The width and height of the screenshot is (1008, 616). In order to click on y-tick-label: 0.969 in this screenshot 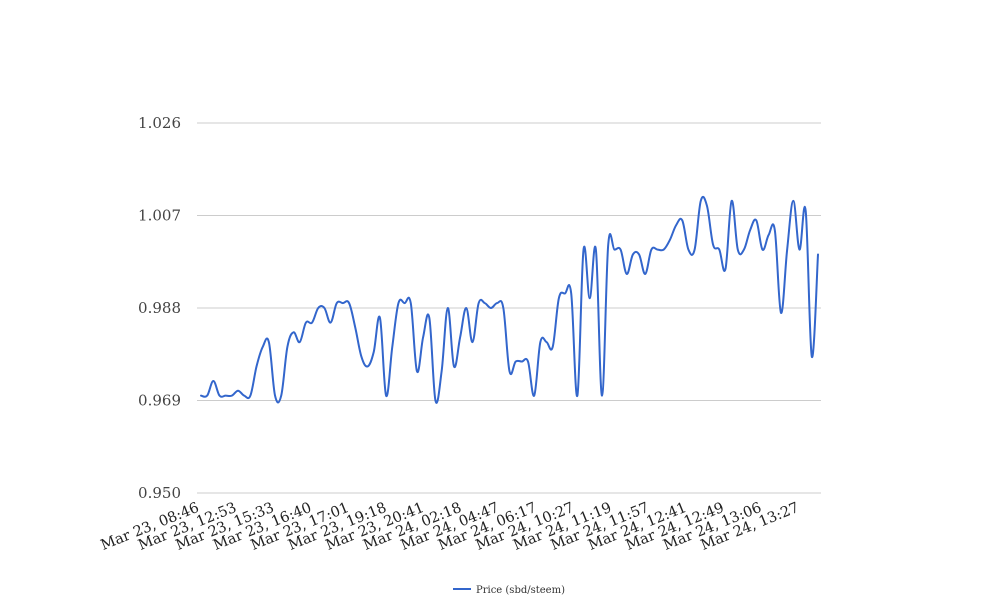, I will do `click(159, 401)`.